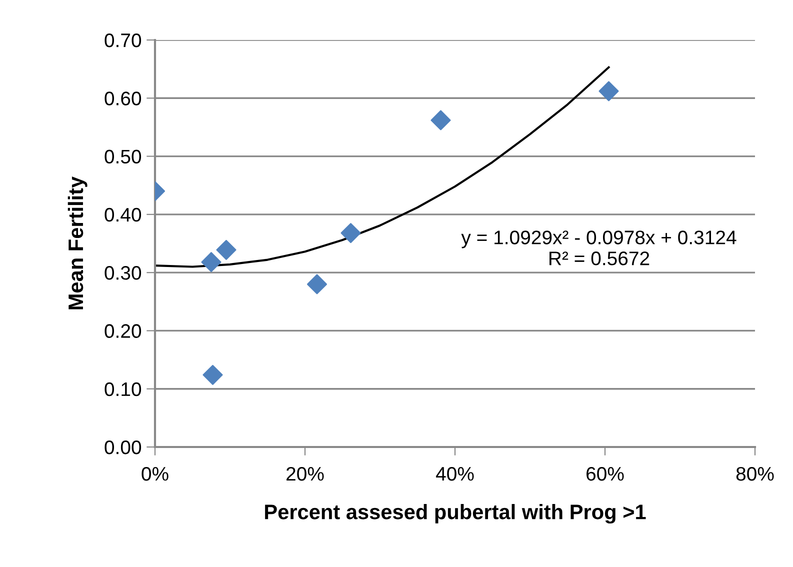 The width and height of the screenshot is (793, 567). Describe the element at coordinates (455, 473) in the screenshot. I see `x-tick-label: 40%` at that location.